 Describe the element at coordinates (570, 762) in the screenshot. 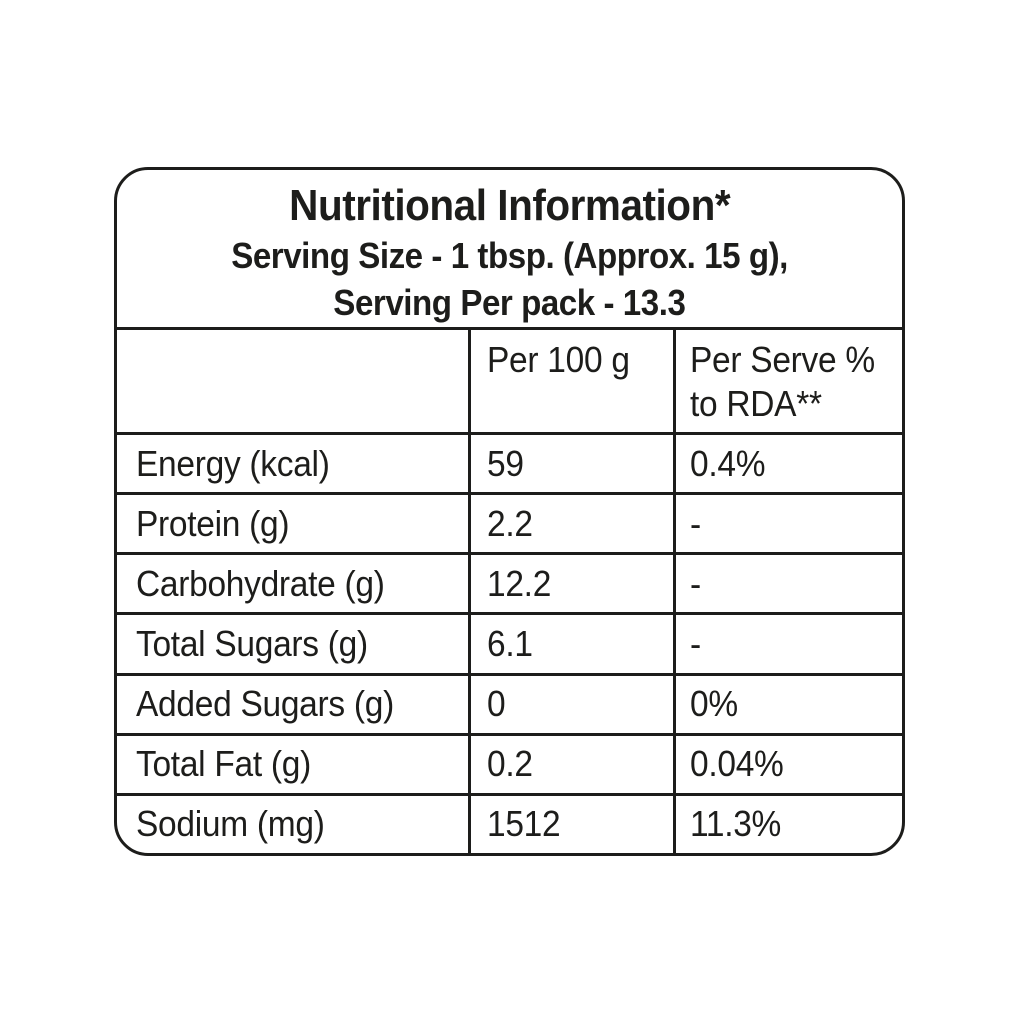

I see `table-row-per100g-cell: 0.2` at that location.